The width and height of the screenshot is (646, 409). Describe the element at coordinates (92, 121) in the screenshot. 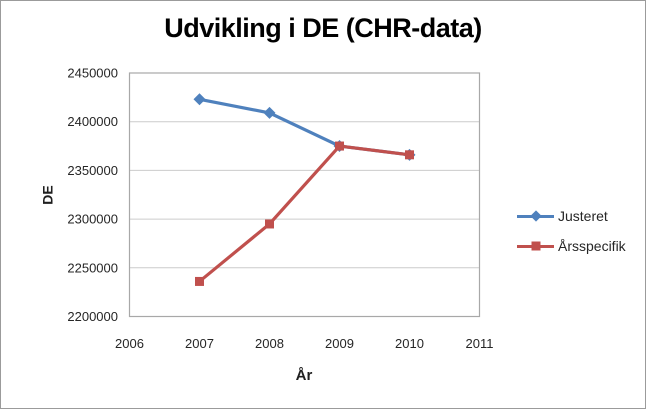

I see `y-tick-label: 2400000` at that location.